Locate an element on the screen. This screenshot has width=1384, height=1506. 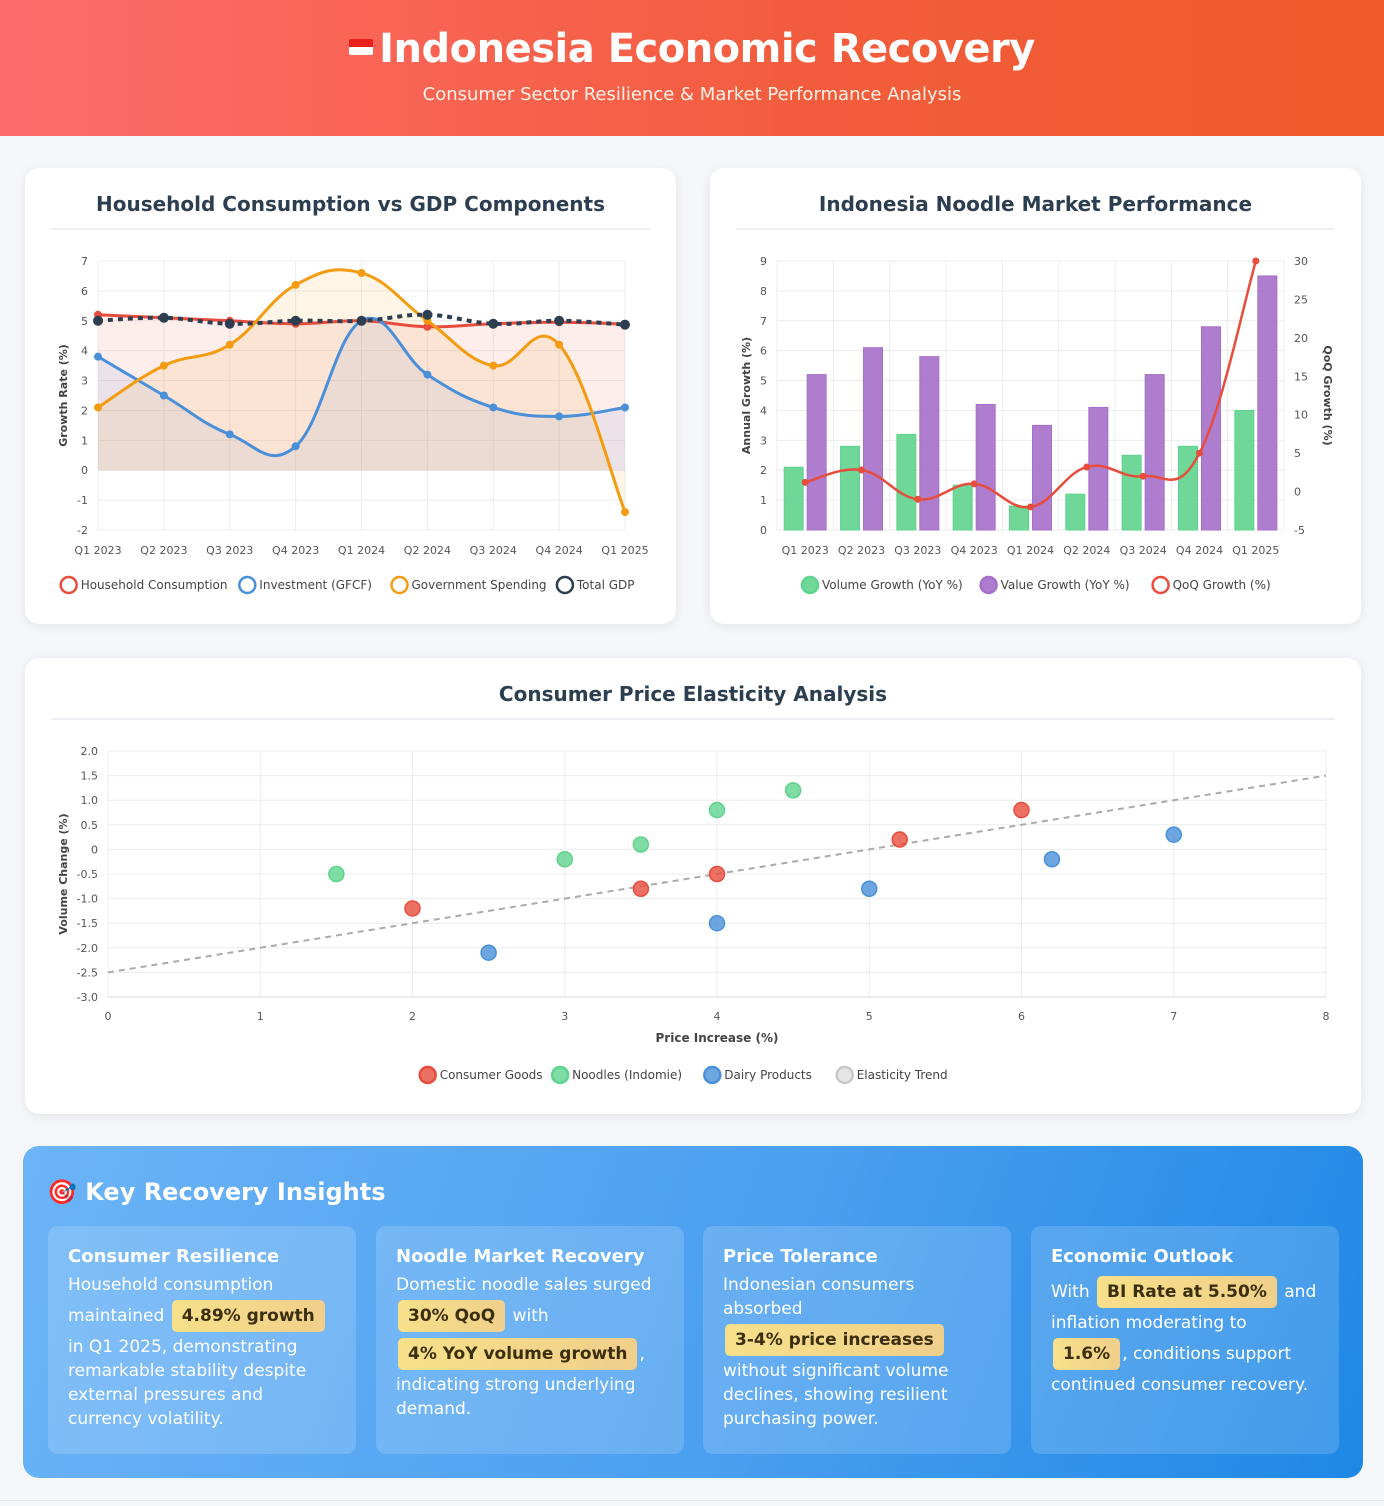
x-tick-label: Q4 2023 is located at coordinates (295, 550).